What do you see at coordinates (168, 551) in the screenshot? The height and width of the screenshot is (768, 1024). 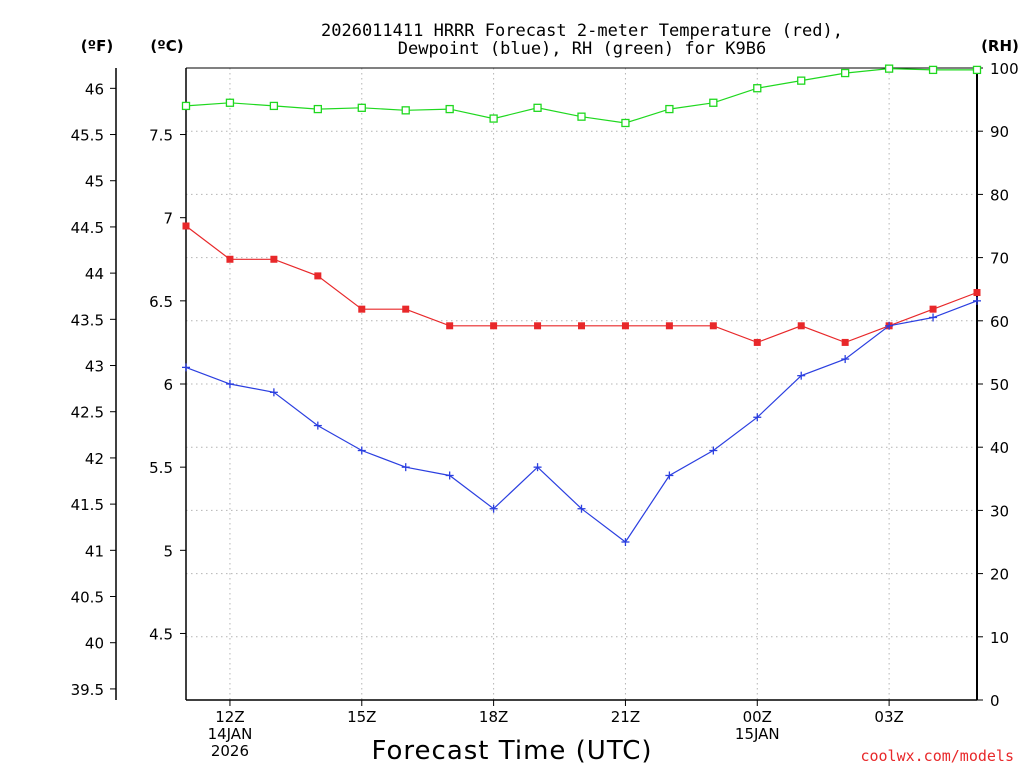 I see `celsius-tick-label: 5` at bounding box center [168, 551].